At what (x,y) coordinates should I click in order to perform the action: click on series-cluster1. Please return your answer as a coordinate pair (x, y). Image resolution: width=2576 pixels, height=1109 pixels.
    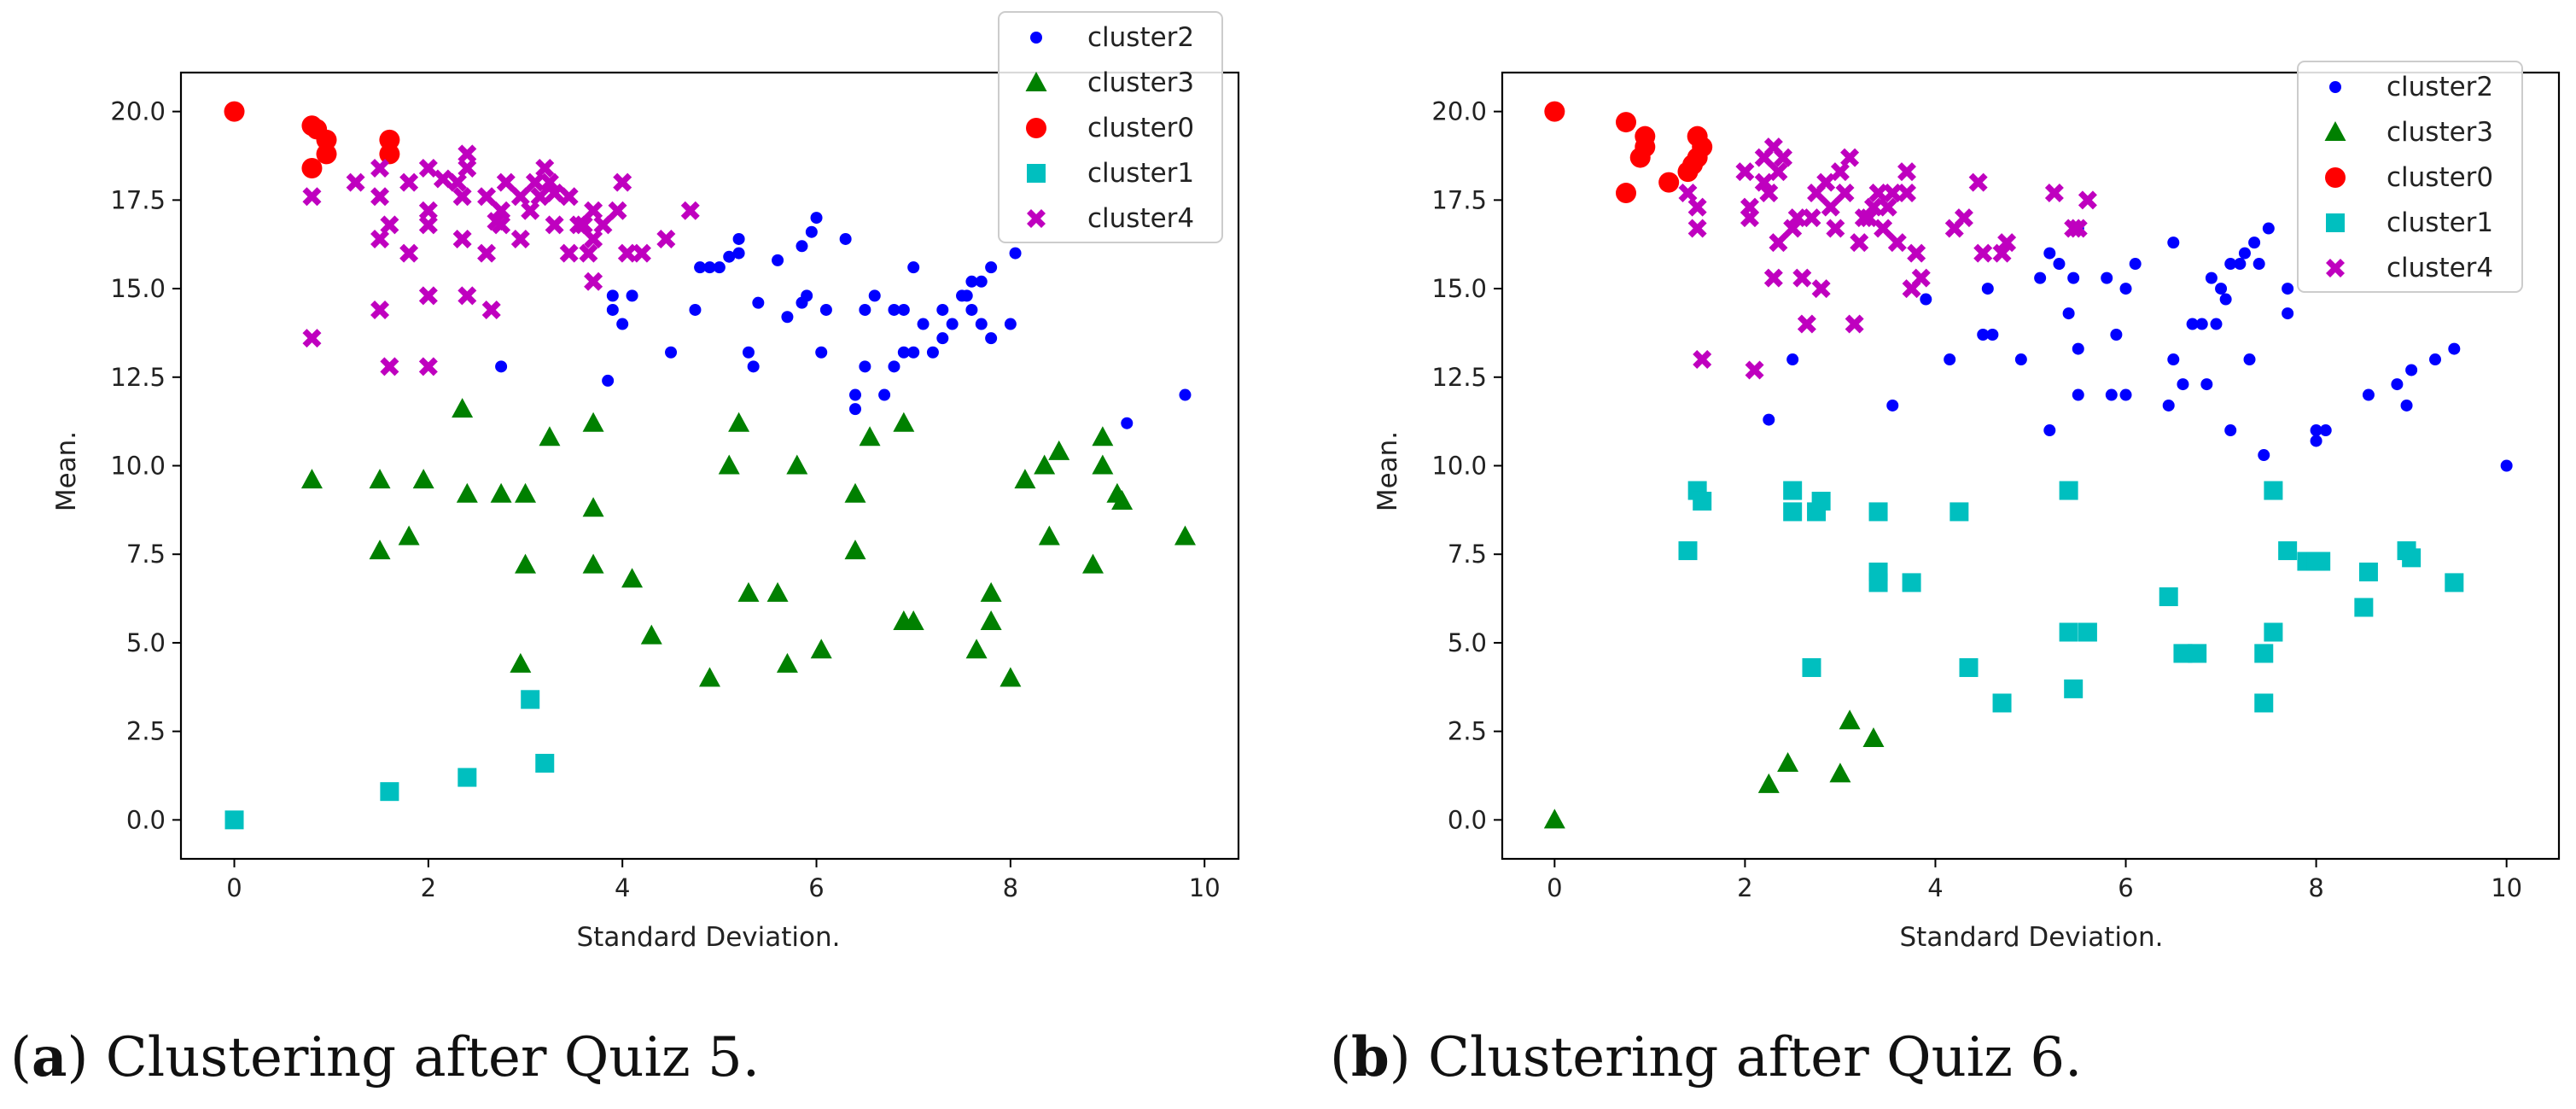
    Looking at the image, I should click on (2071, 597).